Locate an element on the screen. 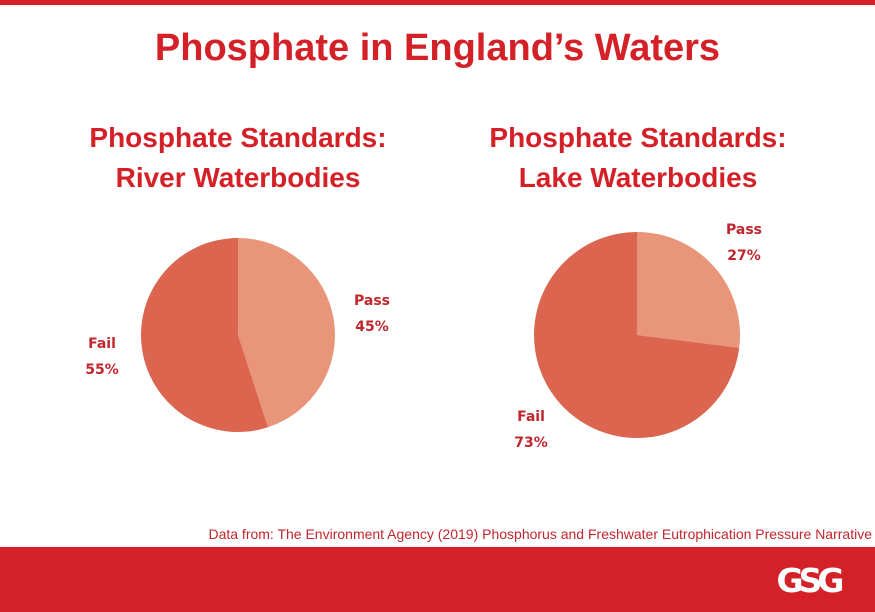 This screenshot has width=875, height=612. lake-slice-fail is located at coordinates (637, 335).